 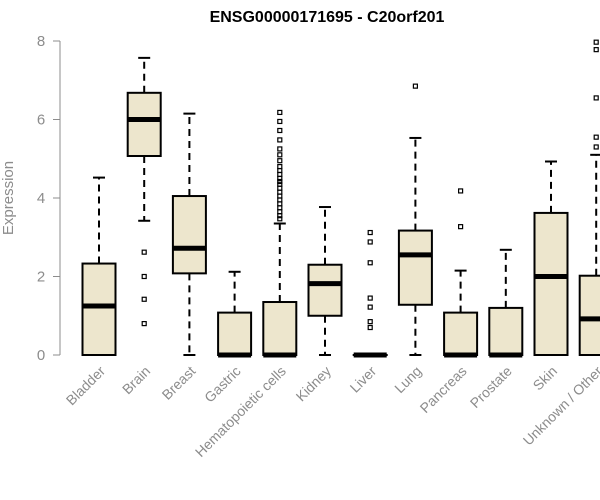 I want to click on x-category-label: Bladder, so click(x=86, y=386).